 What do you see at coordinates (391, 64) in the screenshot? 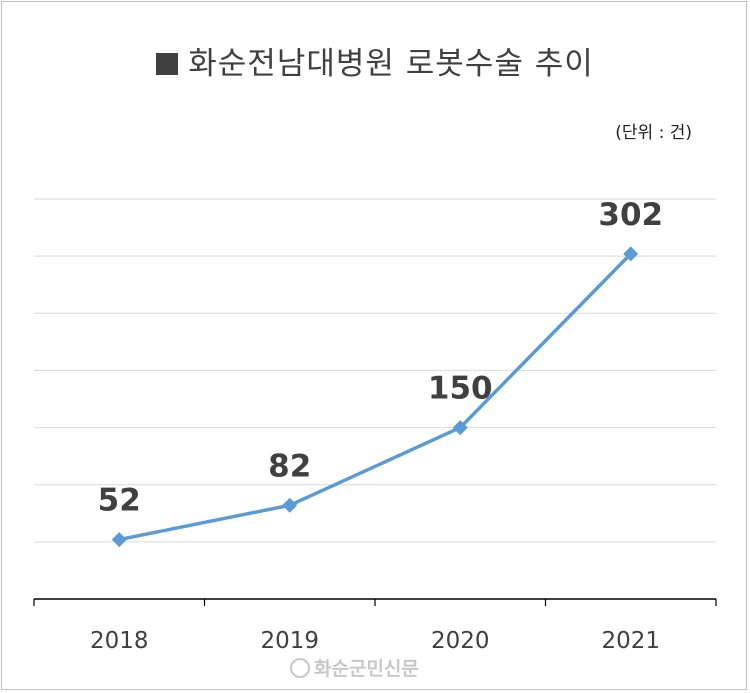
I see `chart-title-text: 화순전남대병원 로봇수술 추이` at bounding box center [391, 64].